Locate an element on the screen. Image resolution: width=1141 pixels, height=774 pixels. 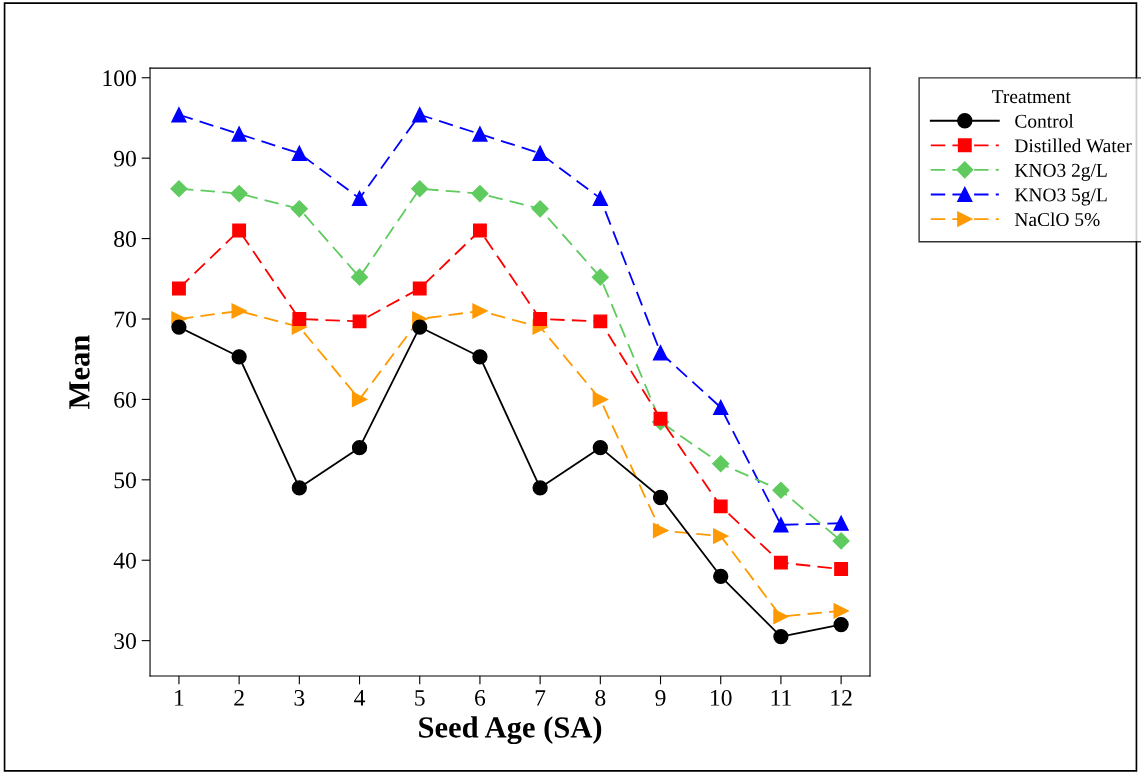
y-tick-label: 80 is located at coordinates (125, 239).